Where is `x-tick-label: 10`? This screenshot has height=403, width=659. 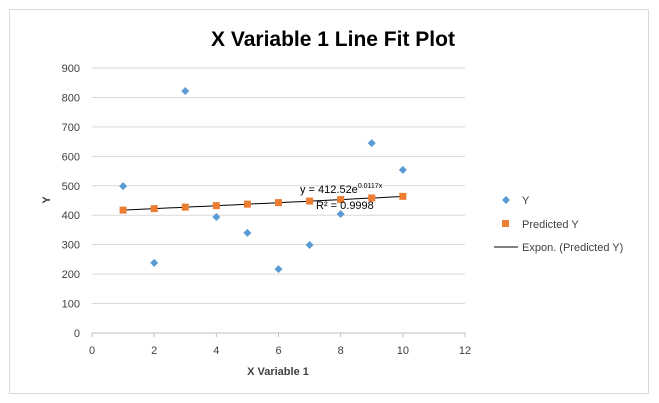
x-tick-label: 10 is located at coordinates (403, 351).